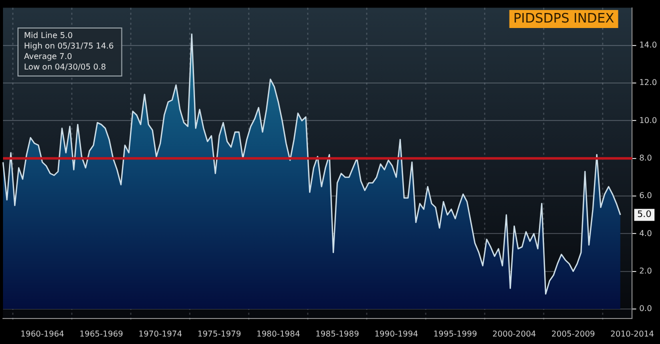 This screenshot has width=660, height=344. What do you see at coordinates (337, 333) in the screenshot?
I see `x-tick-label: 1985-1989` at bounding box center [337, 333].